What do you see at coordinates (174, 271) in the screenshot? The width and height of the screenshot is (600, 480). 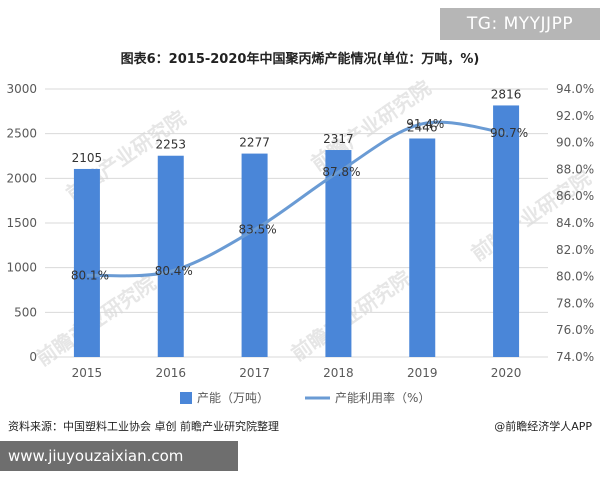 I see `line-data-label: 80.4%` at bounding box center [174, 271].